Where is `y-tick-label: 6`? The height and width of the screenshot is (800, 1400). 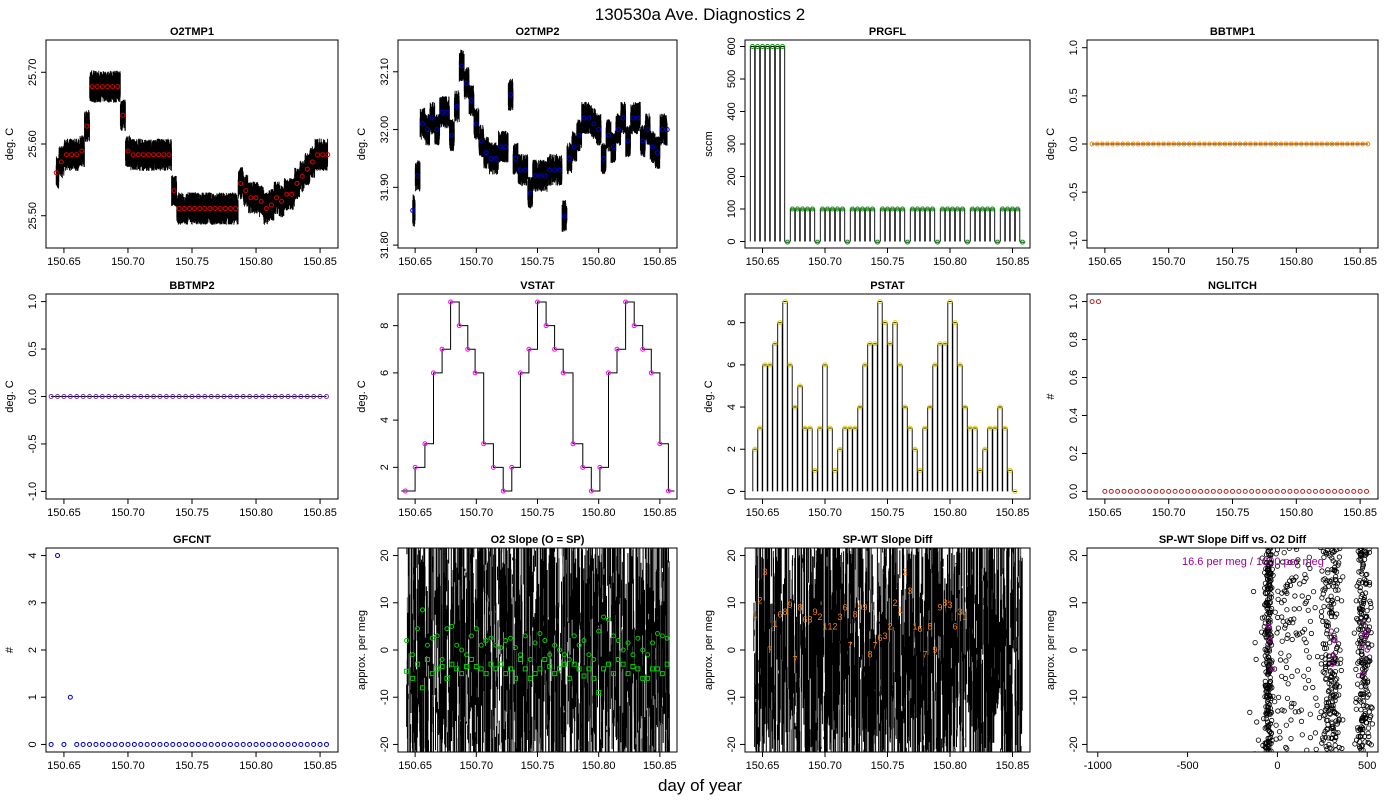 y-tick-label: 6 is located at coordinates (732, 365).